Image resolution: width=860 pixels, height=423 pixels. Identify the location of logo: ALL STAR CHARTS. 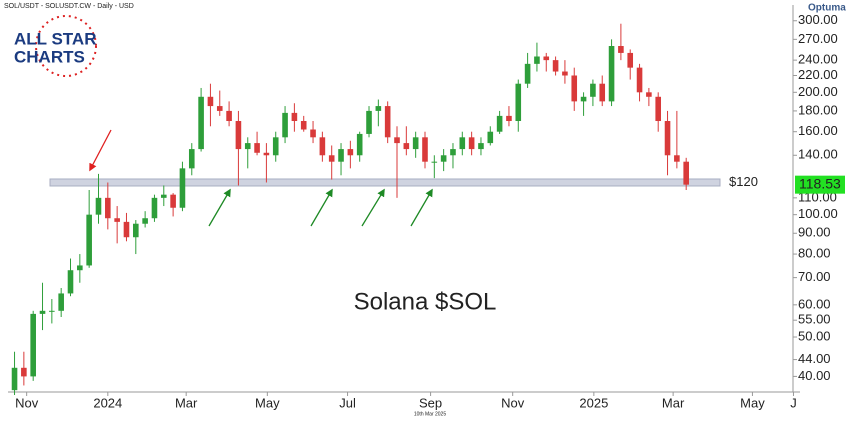
(55, 46).